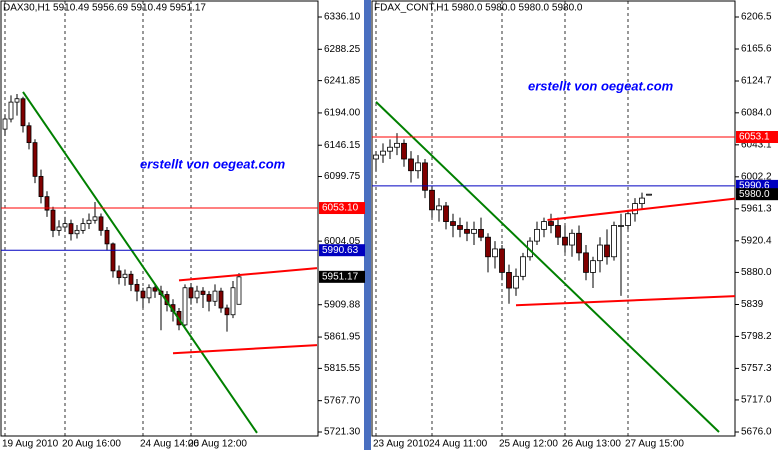  What do you see at coordinates (756, 176) in the screenshot?
I see `y-tick-label: 6002.2` at bounding box center [756, 176].